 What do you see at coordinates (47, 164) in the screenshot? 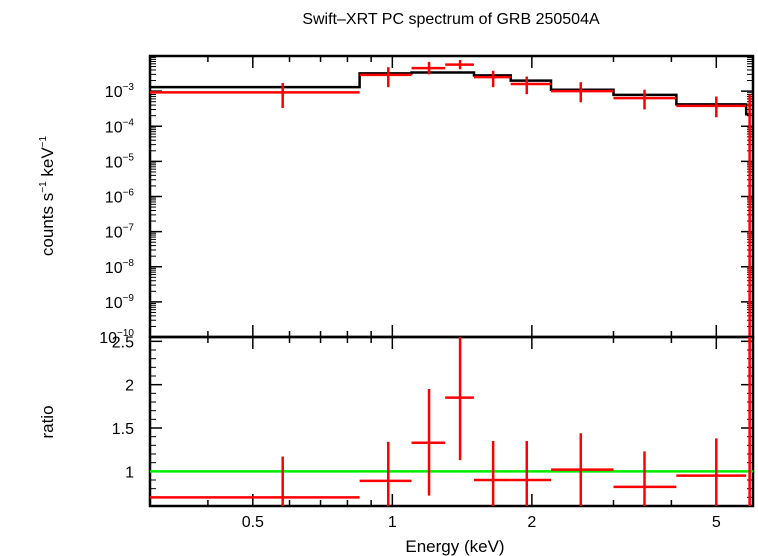
I see `y-label-part: keV` at bounding box center [47, 164].